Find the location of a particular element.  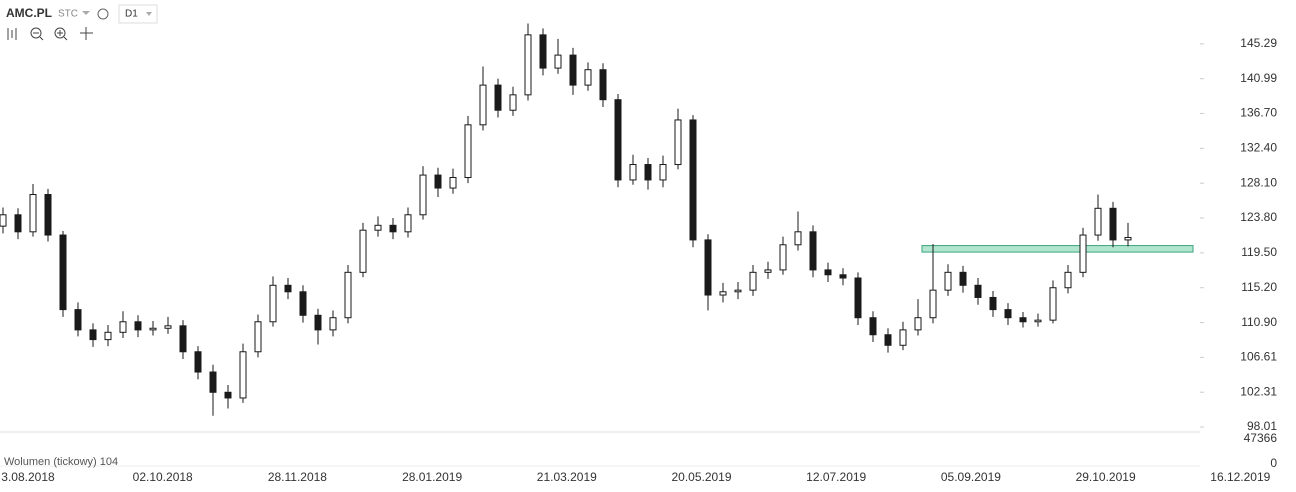

candle-tool is located at coordinates (12, 34).